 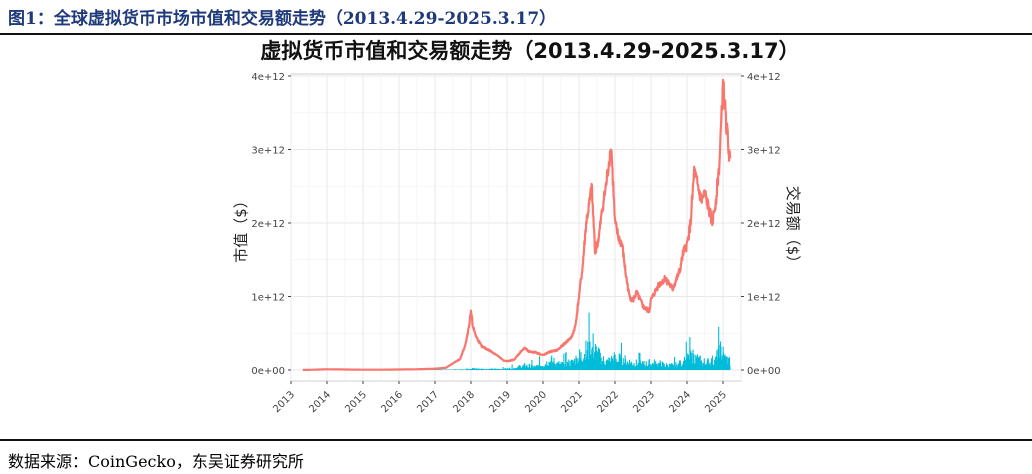 What do you see at coordinates (392, 402) in the screenshot?
I see `x-tick-label: 2016` at bounding box center [392, 402].